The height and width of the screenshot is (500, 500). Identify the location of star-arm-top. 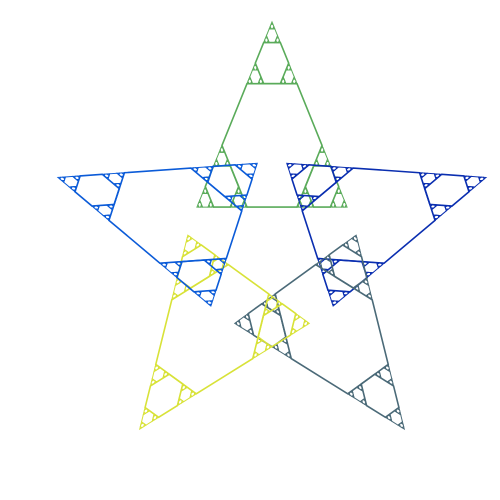
(272, 114).